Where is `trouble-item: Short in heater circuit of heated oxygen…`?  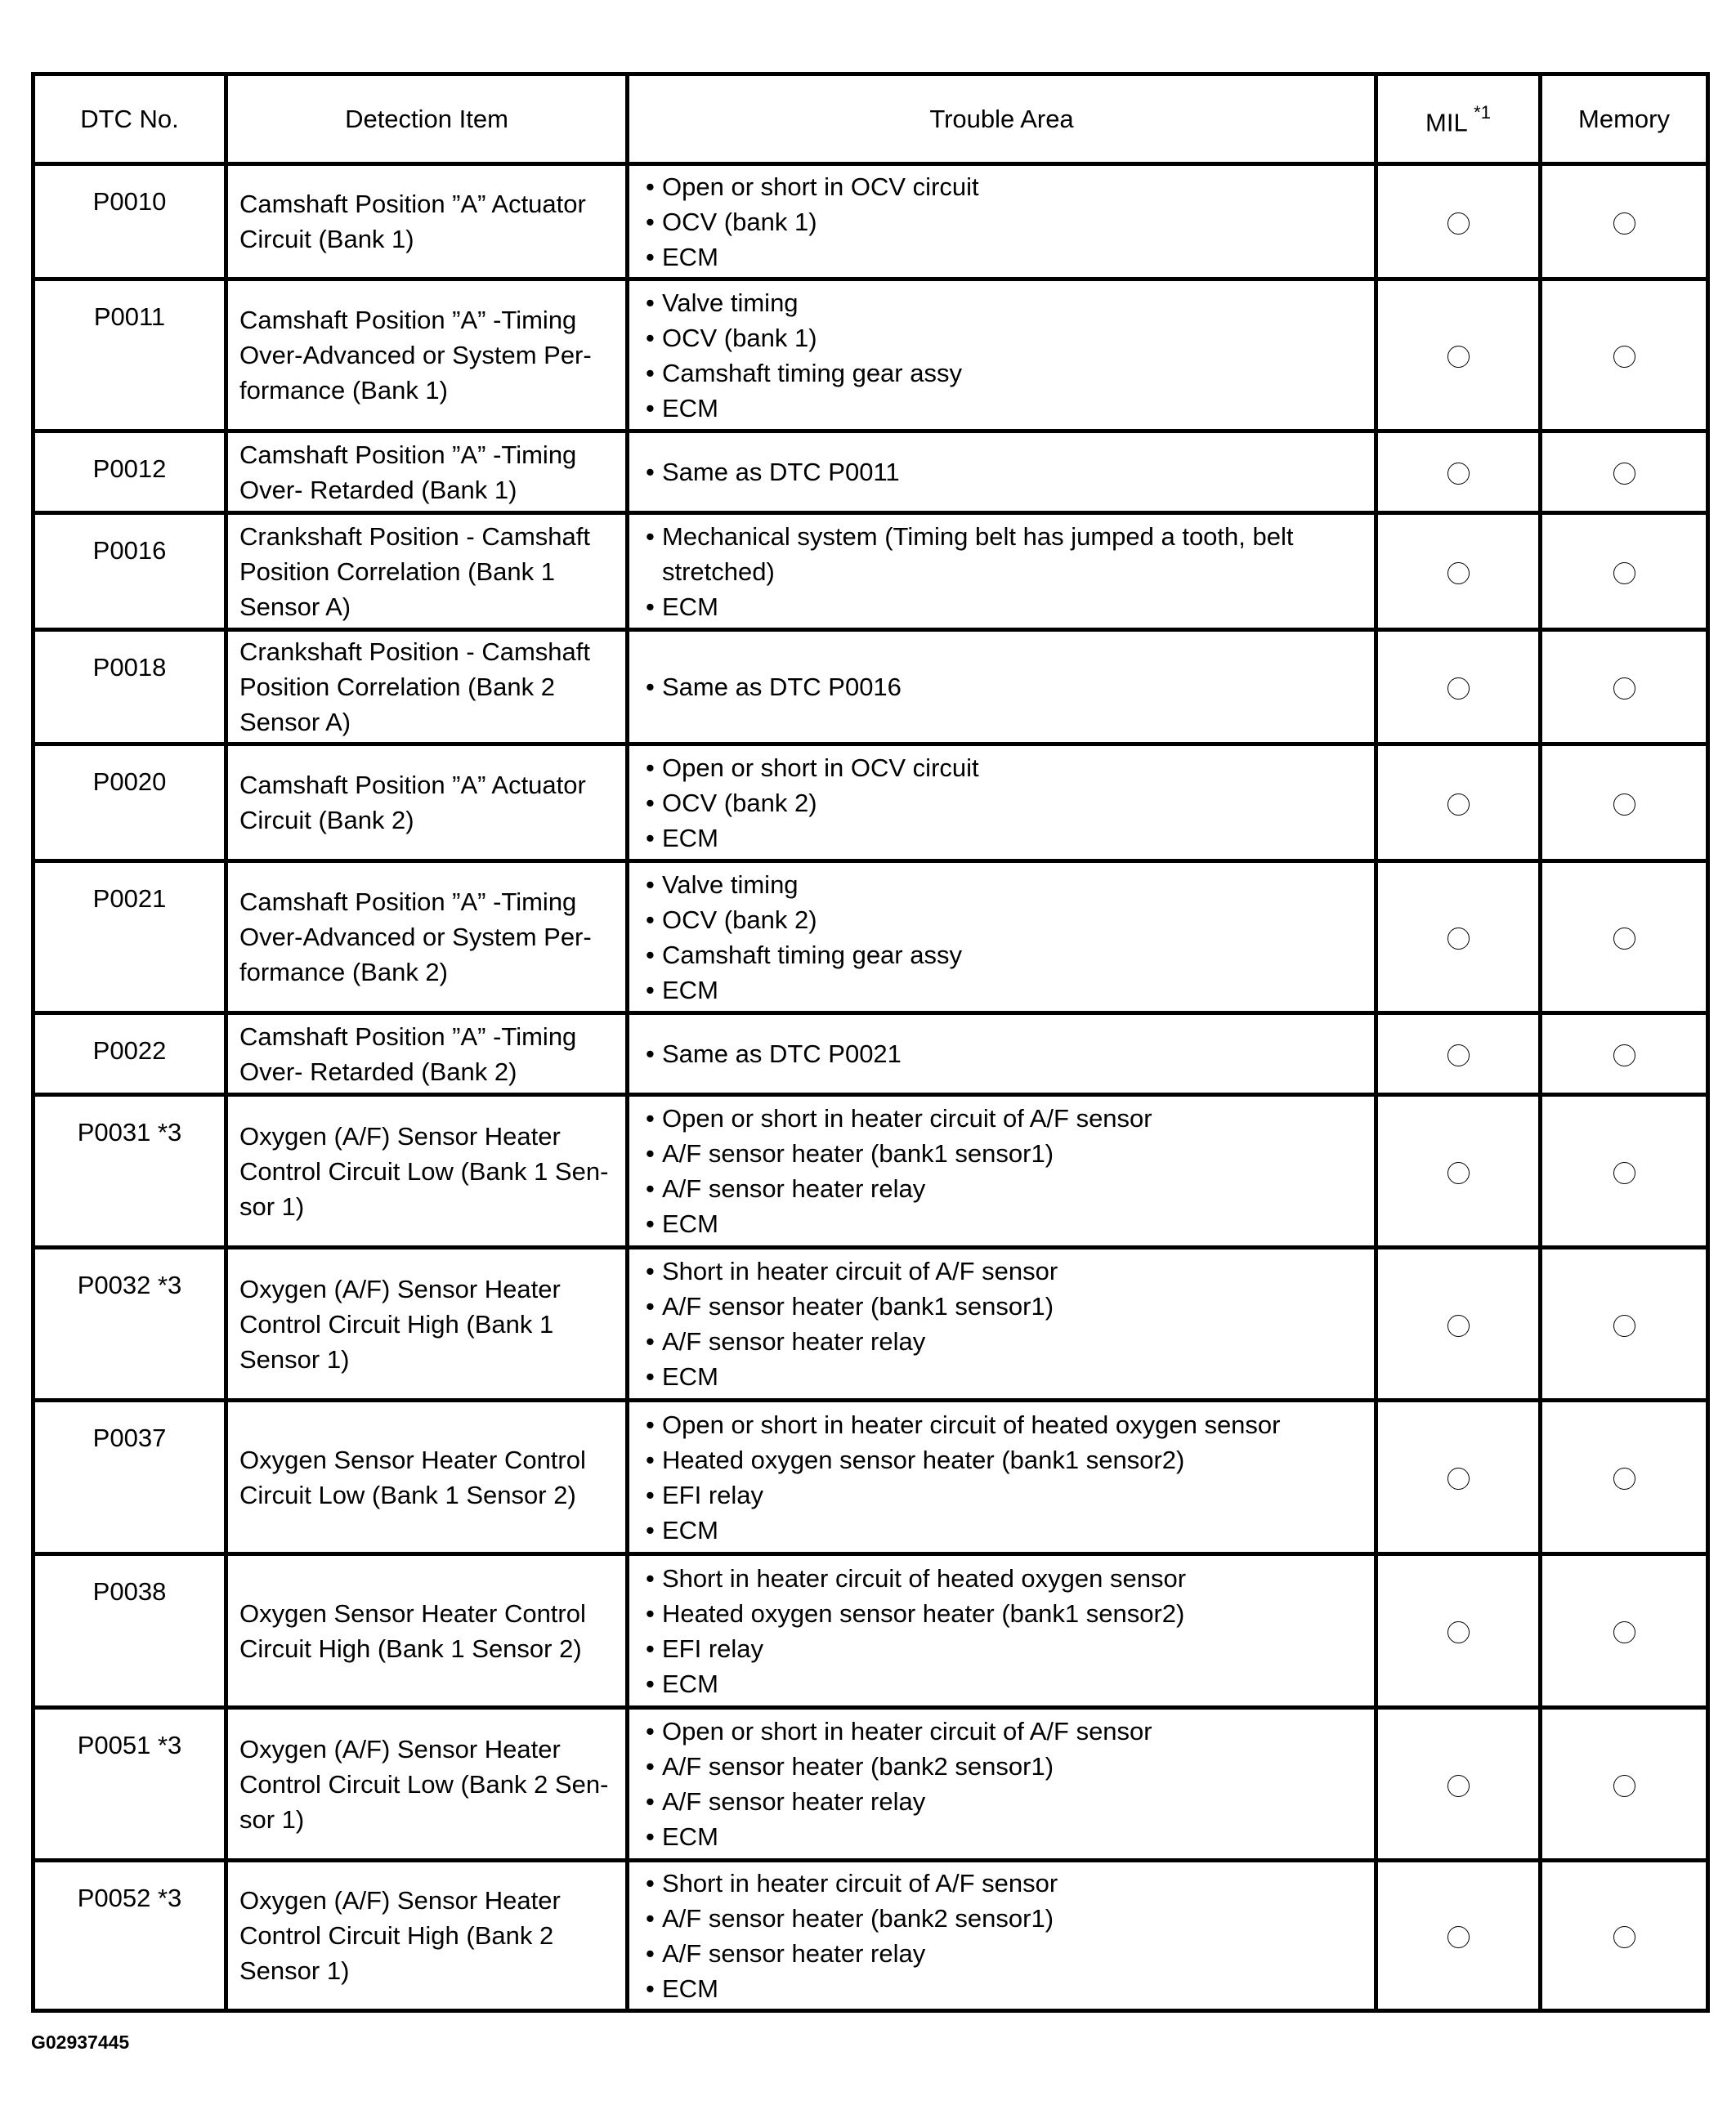
trouble-item: Short in heater circuit of heated oxygen… is located at coordinates (1001, 1579).